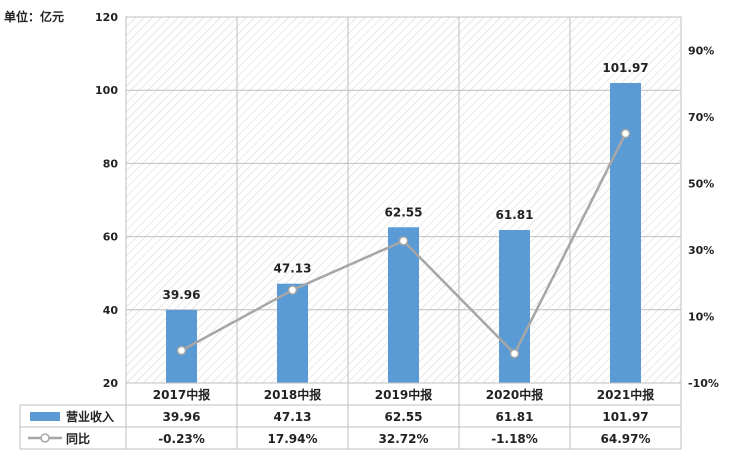  Describe the element at coordinates (625, 394) in the screenshot. I see `category-label: 2021中报` at that location.